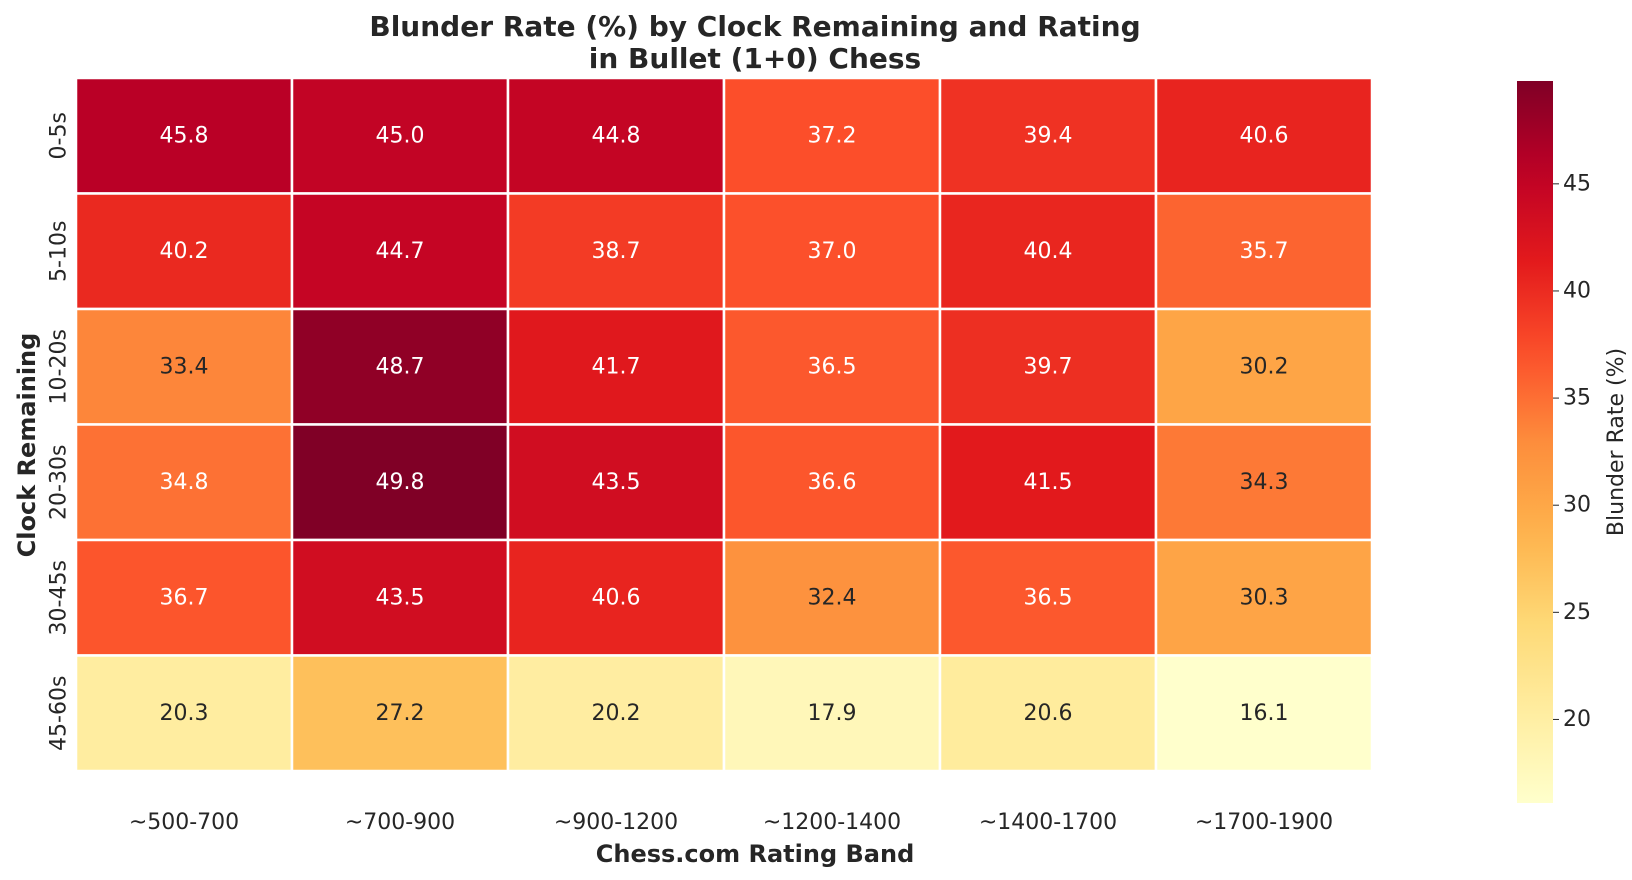  Describe the element at coordinates (755, 58) in the screenshot. I see `chart-title-line2: in Bullet (1+0) Chess` at that location.